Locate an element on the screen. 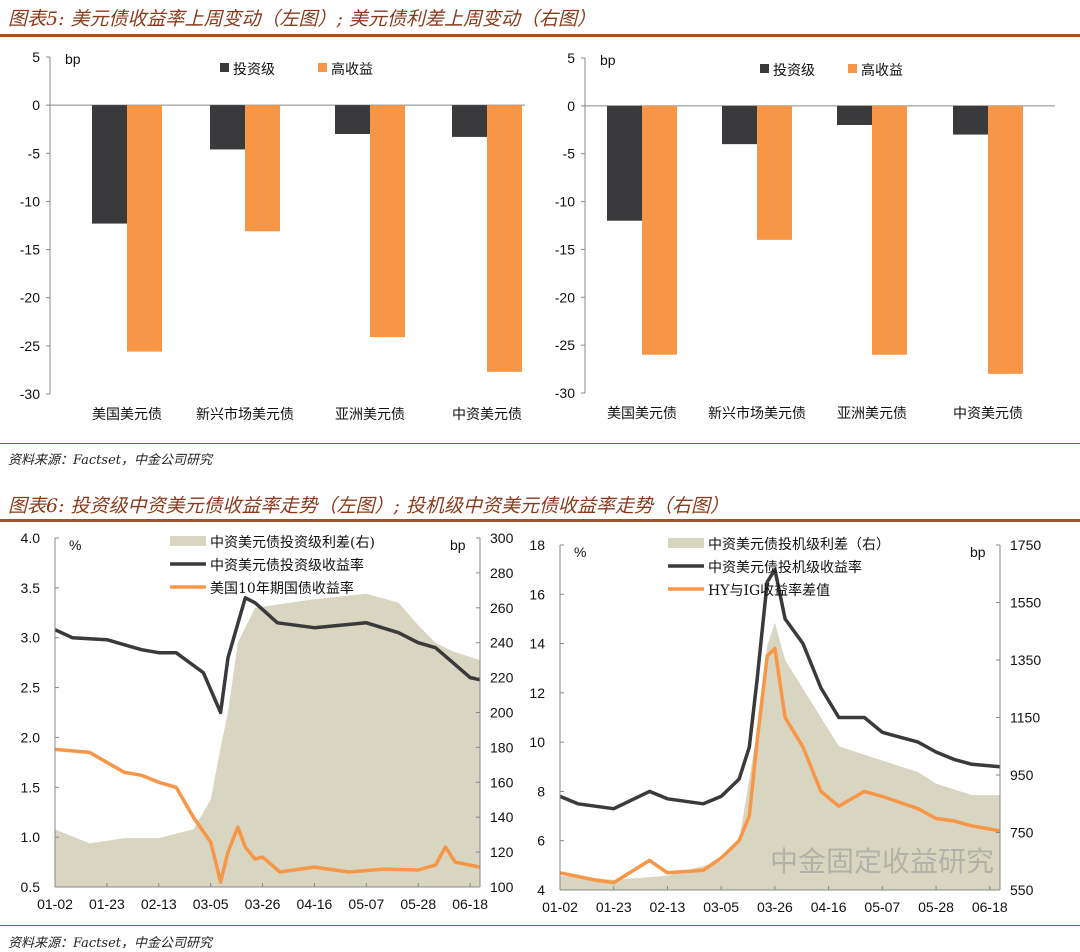 The image size is (1080, 952). figure5-title-rule is located at coordinates (540, 35).